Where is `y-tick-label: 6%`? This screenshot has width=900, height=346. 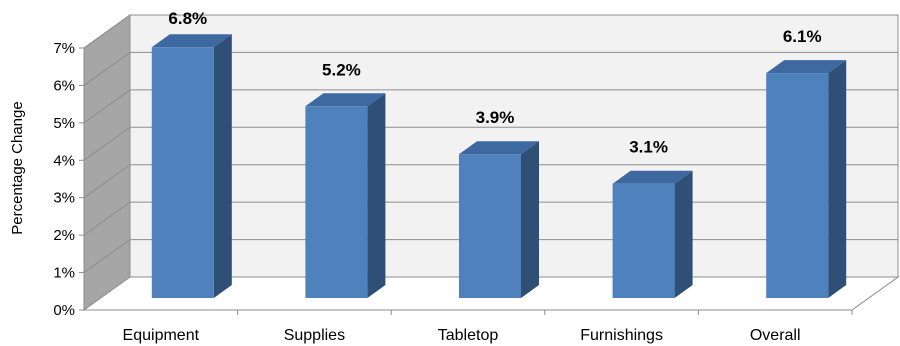 y-tick-label: 6% is located at coordinates (64, 85).